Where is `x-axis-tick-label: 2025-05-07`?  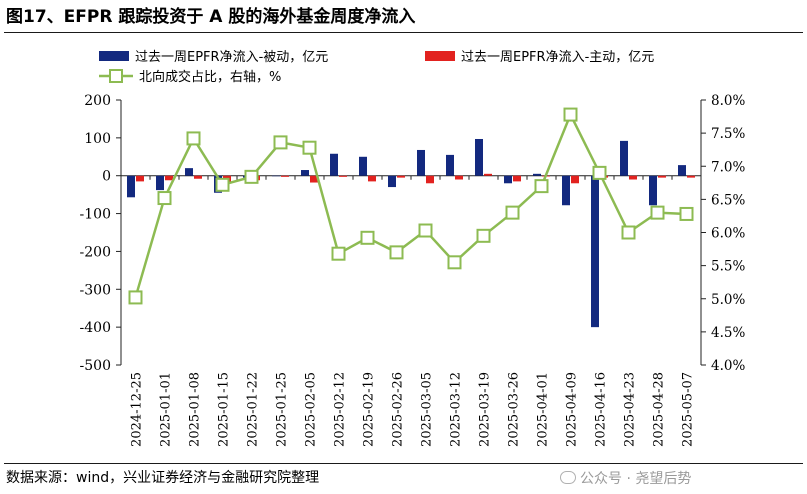
x-axis-tick-label: 2025-05-07 is located at coordinates (688, 409).